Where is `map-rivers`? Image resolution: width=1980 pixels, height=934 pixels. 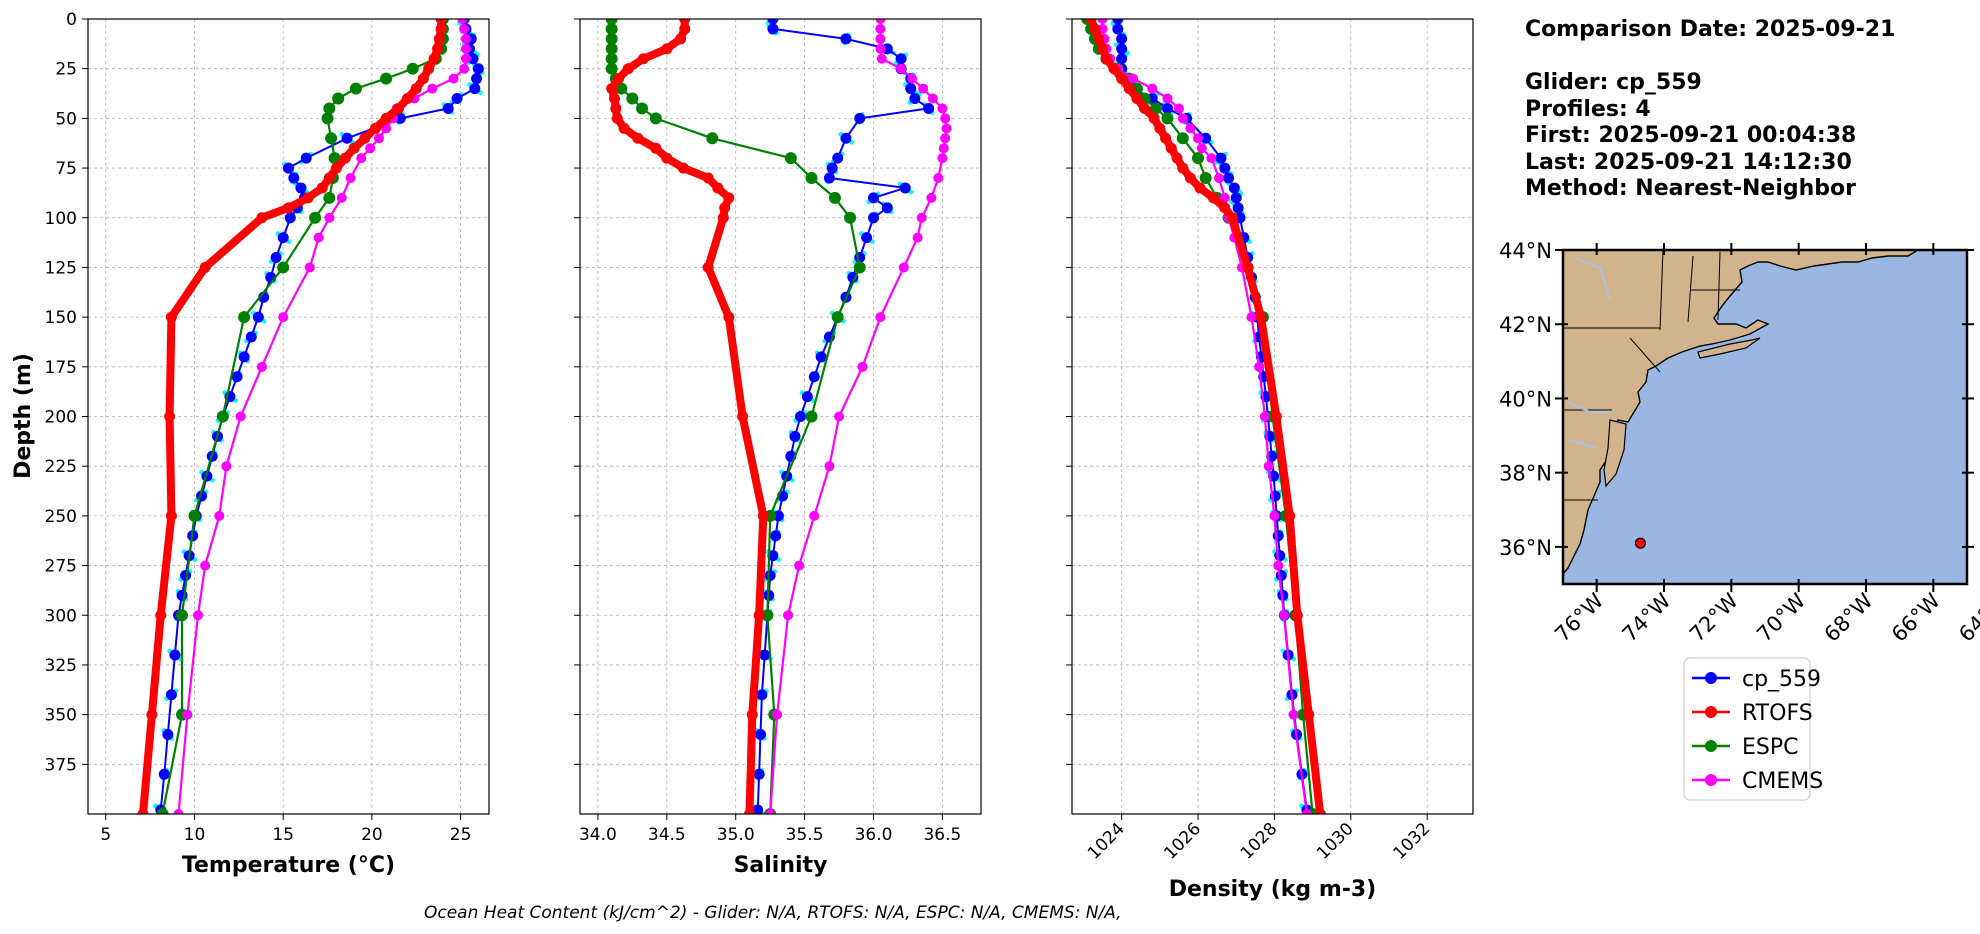
map-rivers is located at coordinates (1589, 353).